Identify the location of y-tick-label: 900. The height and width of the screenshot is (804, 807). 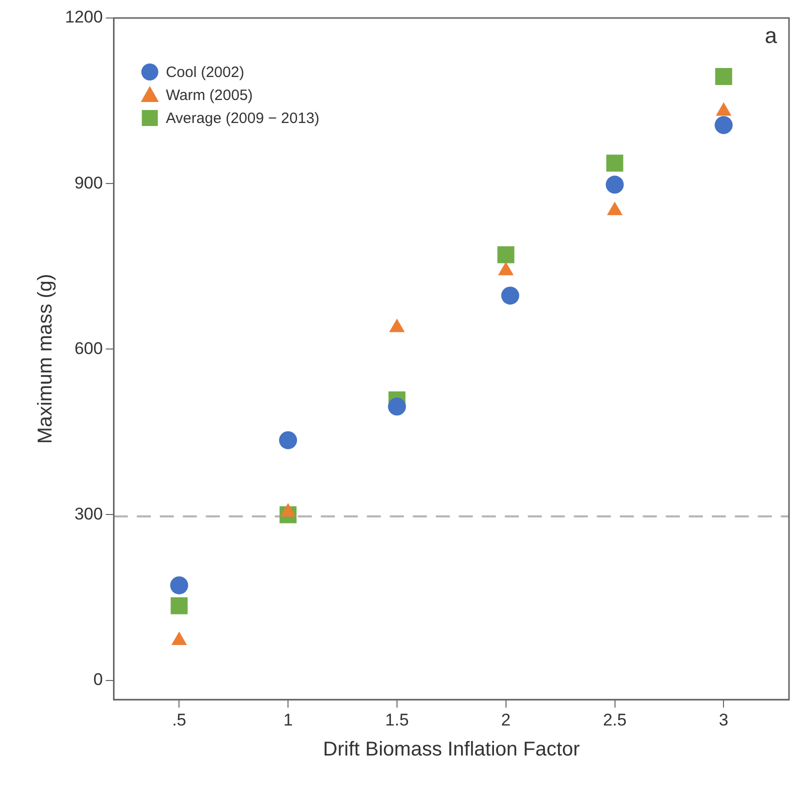
(88, 182).